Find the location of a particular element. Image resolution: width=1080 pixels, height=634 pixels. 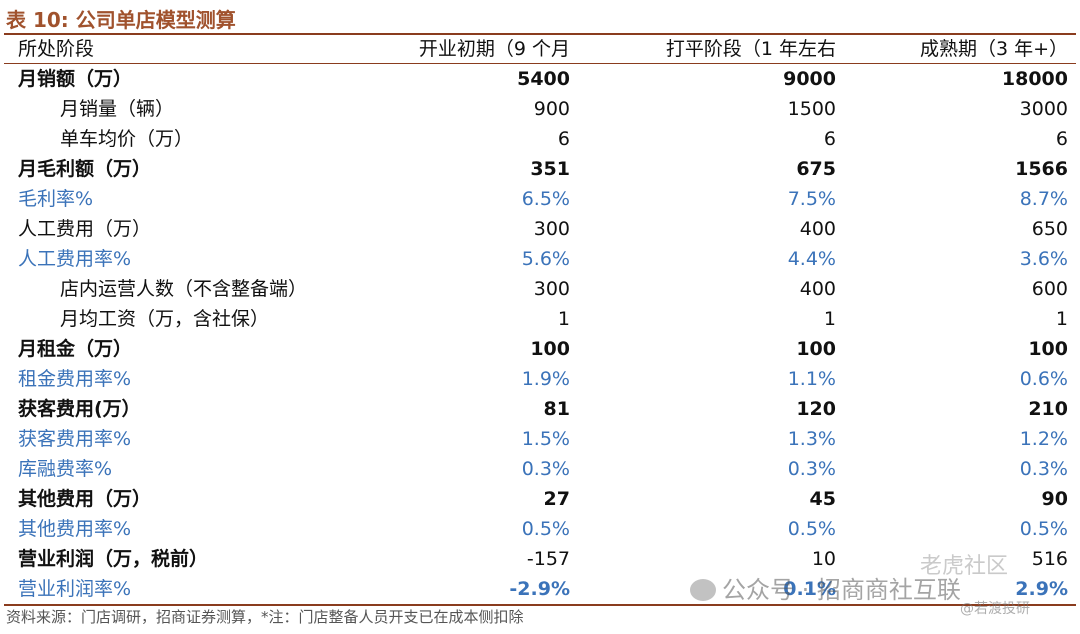

row-label: 月租金（万） is located at coordinates (75, 349).